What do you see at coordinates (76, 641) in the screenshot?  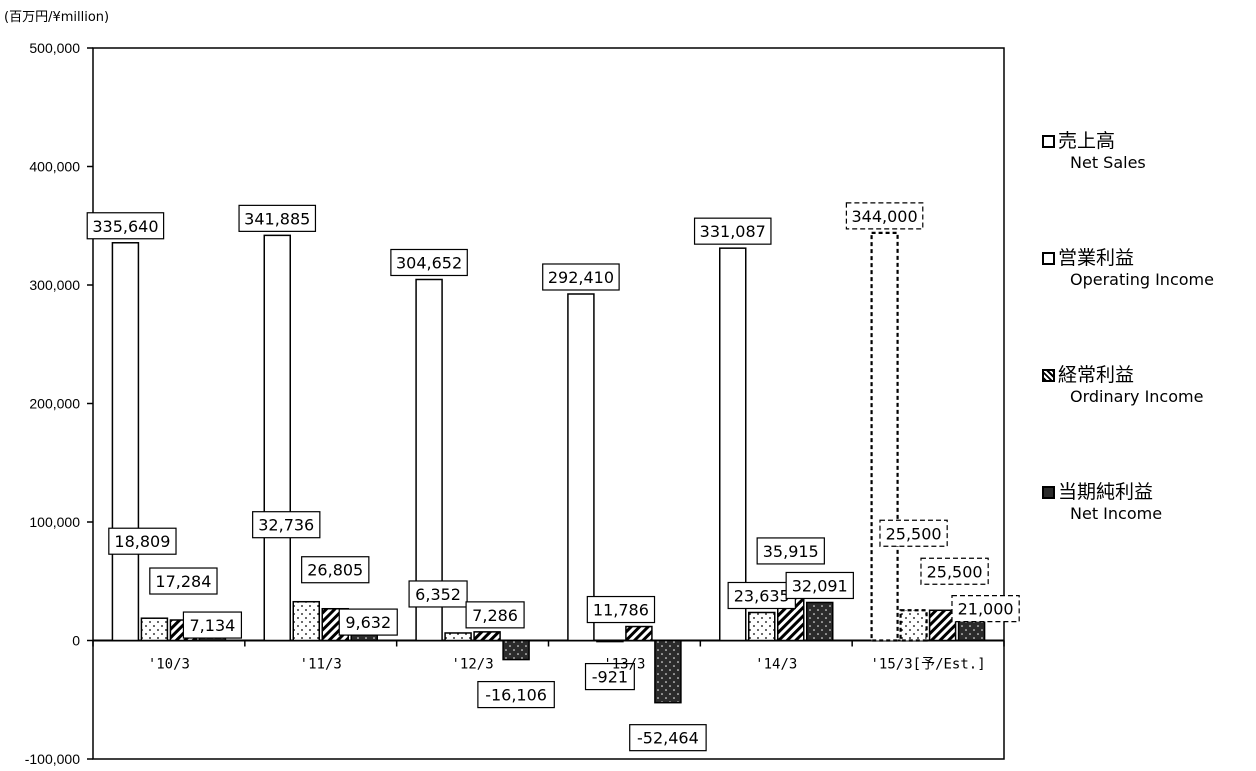 I see `y-tick-label: 0` at bounding box center [76, 641].